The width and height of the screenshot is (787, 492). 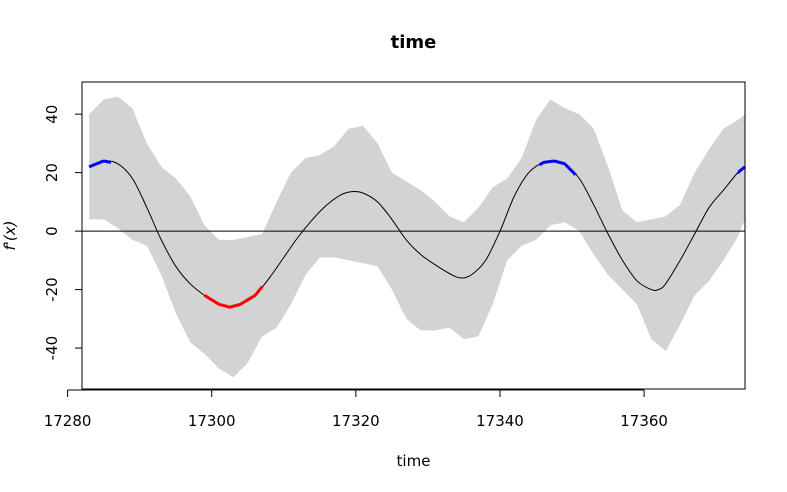 What do you see at coordinates (68, 421) in the screenshot?
I see `x-tick-label: 17280` at bounding box center [68, 421].